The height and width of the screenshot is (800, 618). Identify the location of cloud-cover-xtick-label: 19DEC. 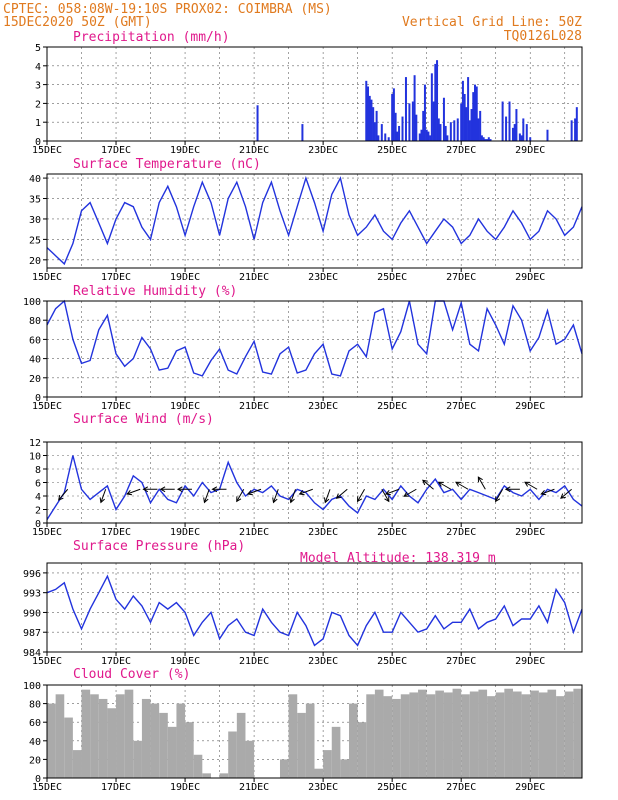
(185, 787).